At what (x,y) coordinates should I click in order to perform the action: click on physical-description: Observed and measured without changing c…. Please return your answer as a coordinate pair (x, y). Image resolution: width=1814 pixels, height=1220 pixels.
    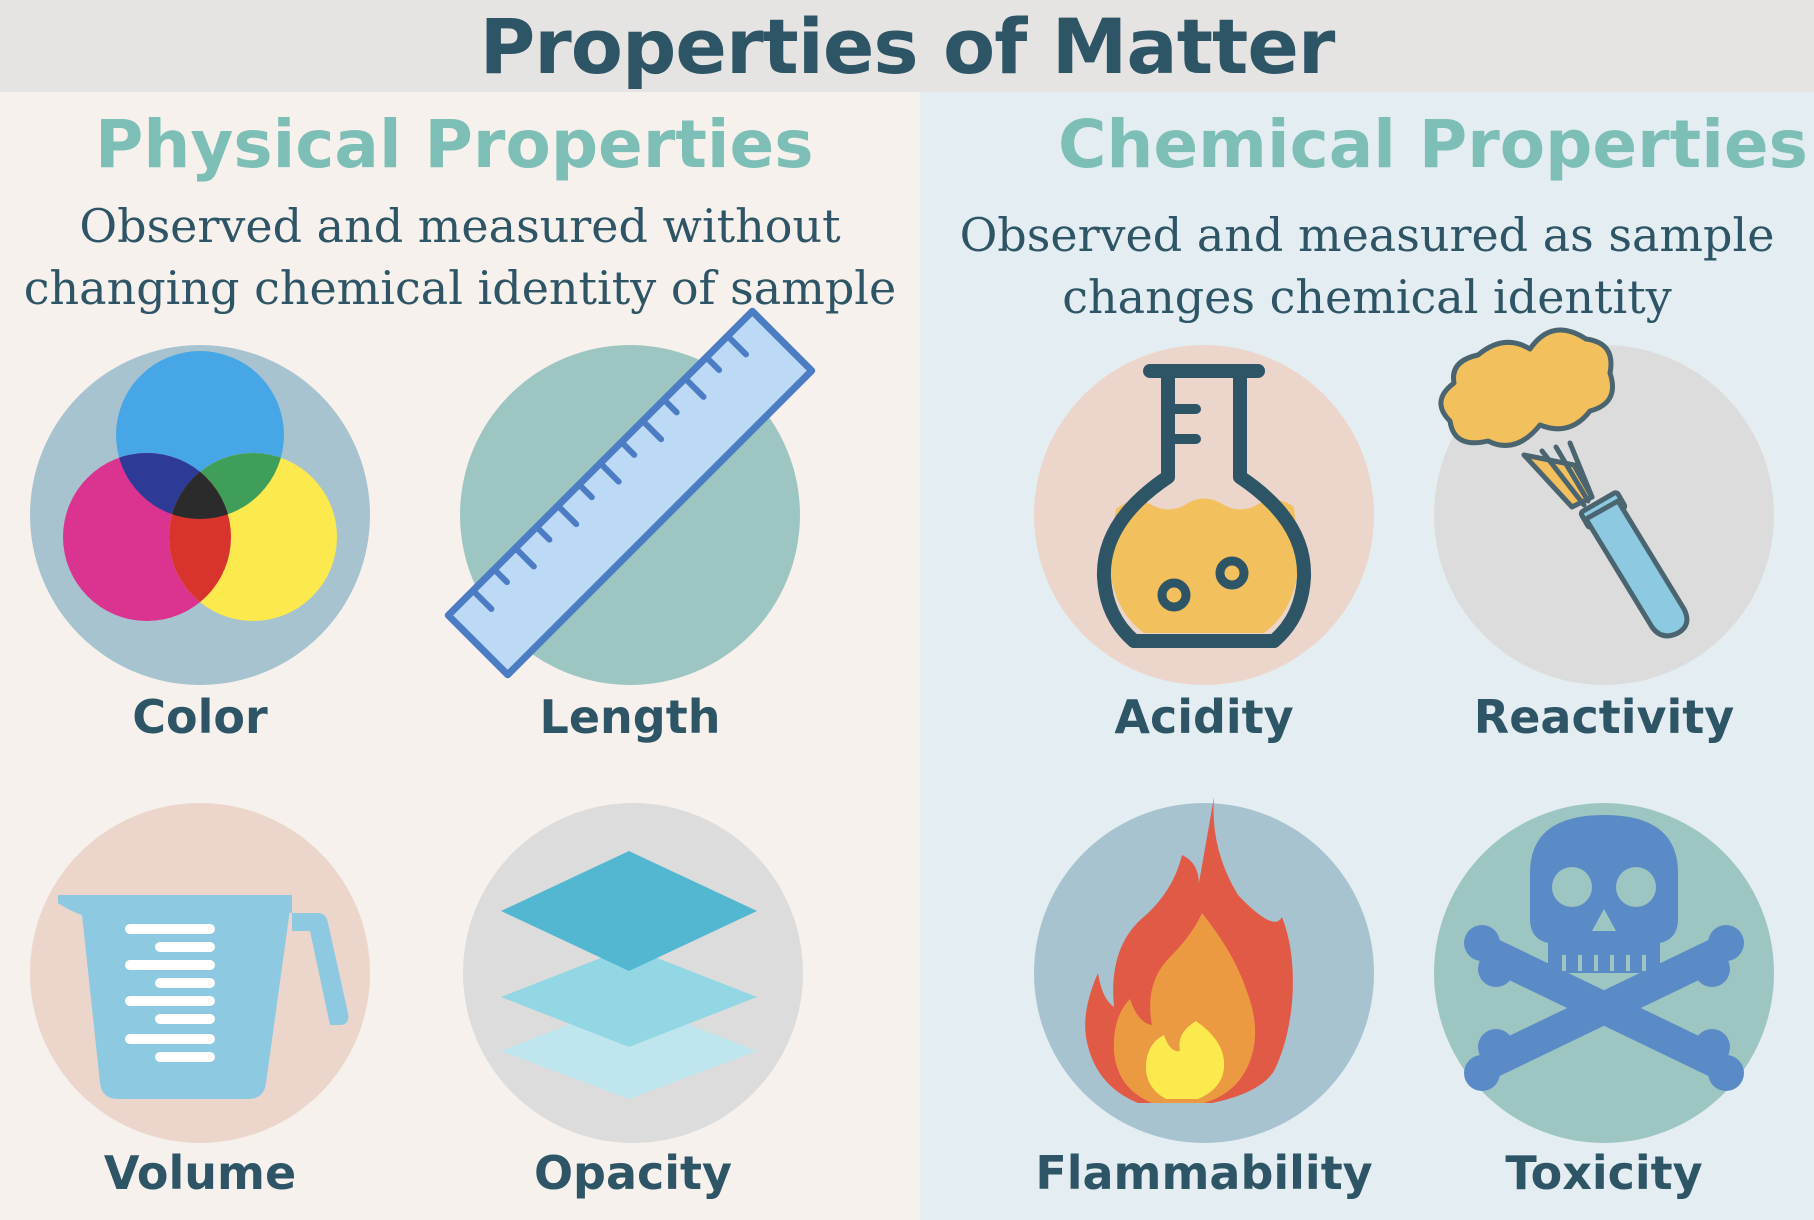
    Looking at the image, I should click on (460, 257).